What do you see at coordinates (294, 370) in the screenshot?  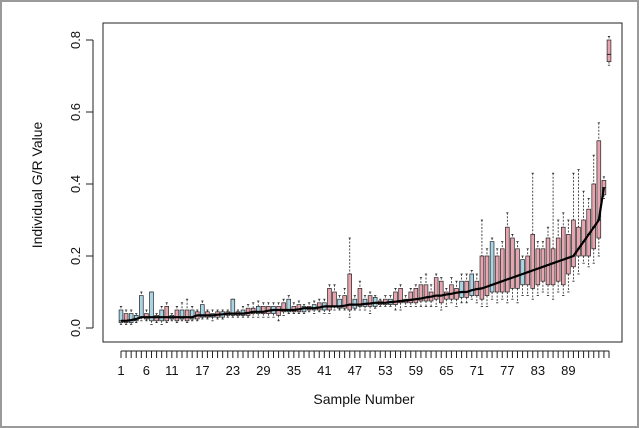 I see `x-tick-label: 35` at bounding box center [294, 370].